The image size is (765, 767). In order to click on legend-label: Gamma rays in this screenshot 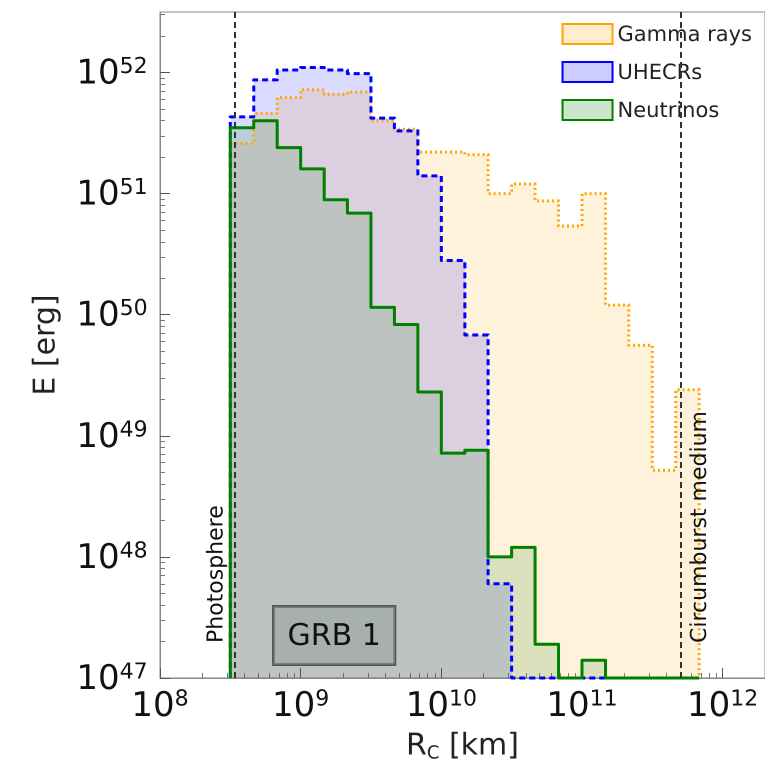, I will do `click(685, 34)`.